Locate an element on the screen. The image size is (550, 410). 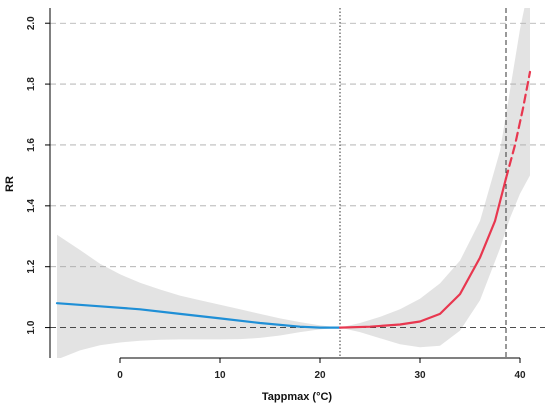
x-tick-label-4: 40 is located at coordinates (520, 375).